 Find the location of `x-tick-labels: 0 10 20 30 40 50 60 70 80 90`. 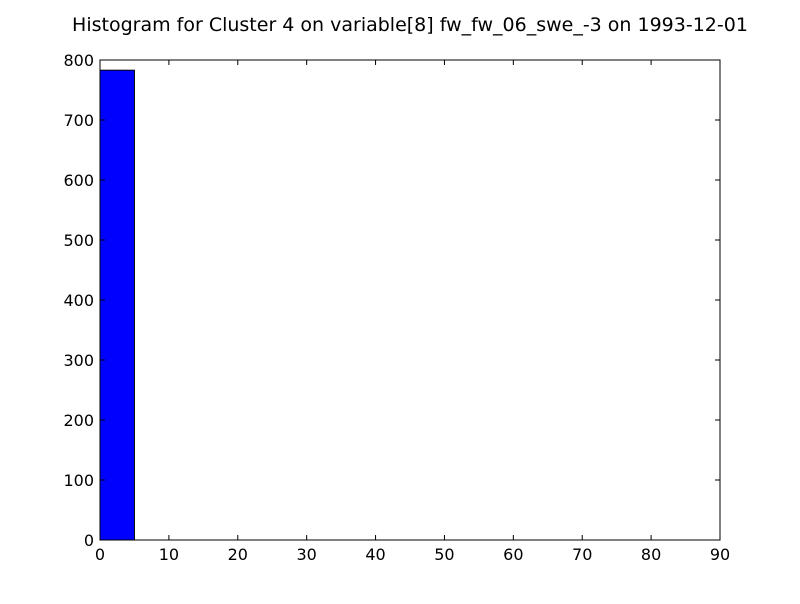

x-tick-labels: 0 10 20 30 40 50 60 70 80 90 is located at coordinates (412, 554).